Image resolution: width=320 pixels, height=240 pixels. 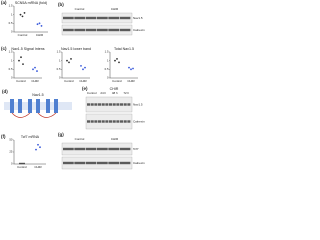 I want to click on panel-label: (a), so click(x=4, y=2).